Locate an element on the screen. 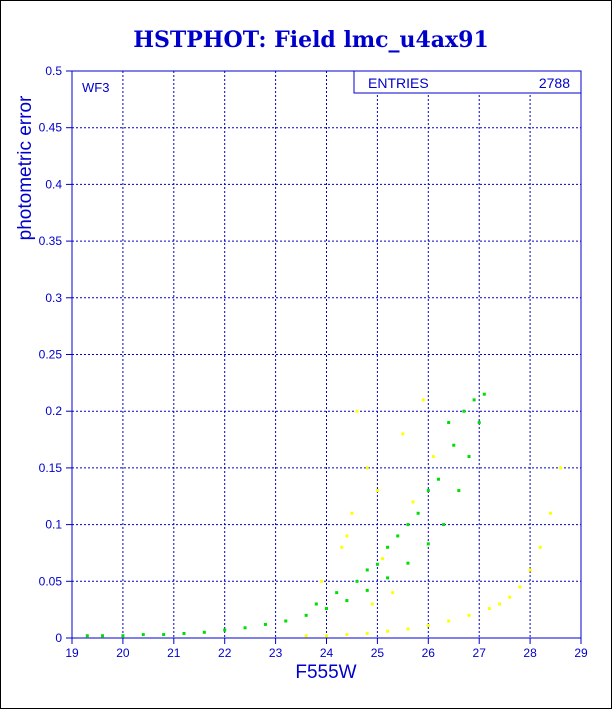 The width and height of the screenshot is (612, 709). x-tick-label: 28 is located at coordinates (530, 653).